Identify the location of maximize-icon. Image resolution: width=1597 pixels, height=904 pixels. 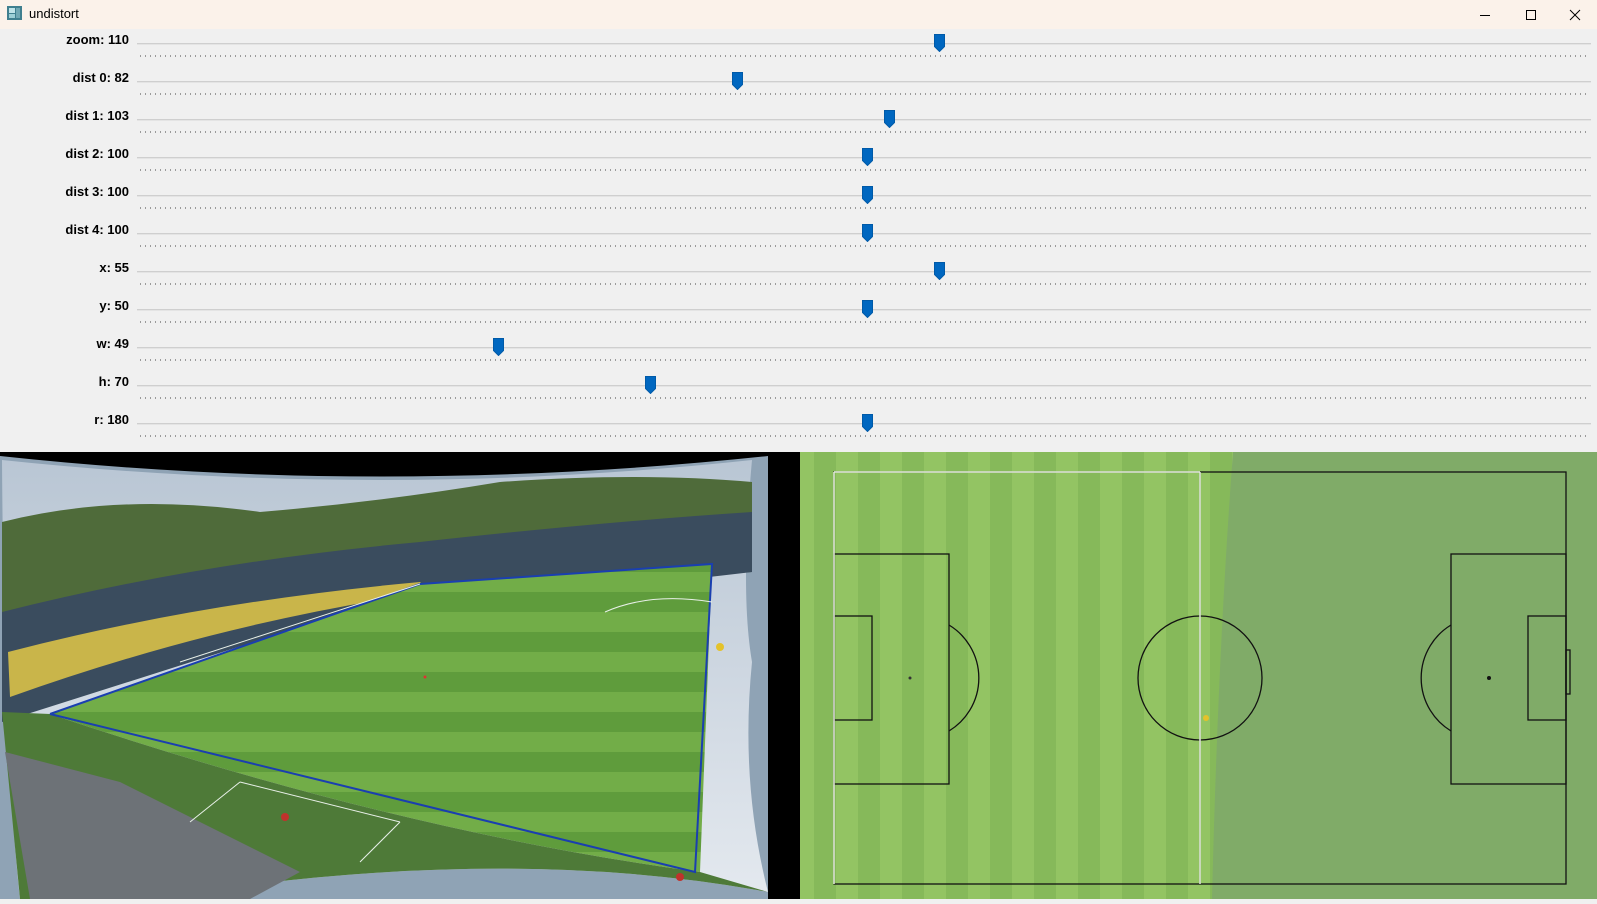
(1531, 14).